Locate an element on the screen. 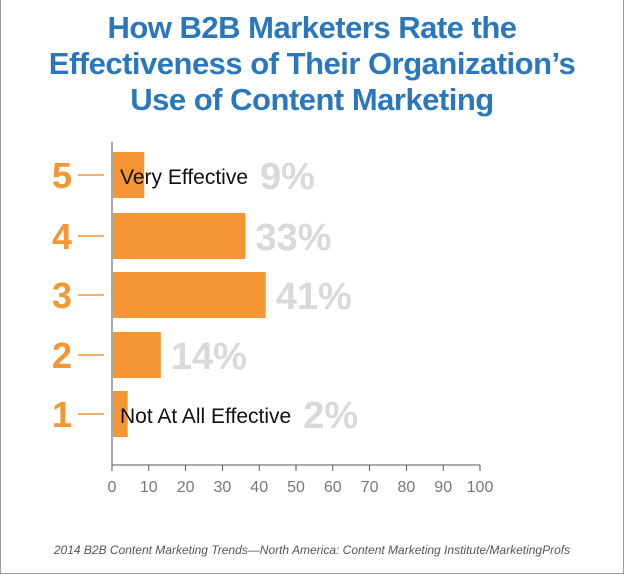 This screenshot has height=575, width=624. x-tick-label: 0 is located at coordinates (112, 487).